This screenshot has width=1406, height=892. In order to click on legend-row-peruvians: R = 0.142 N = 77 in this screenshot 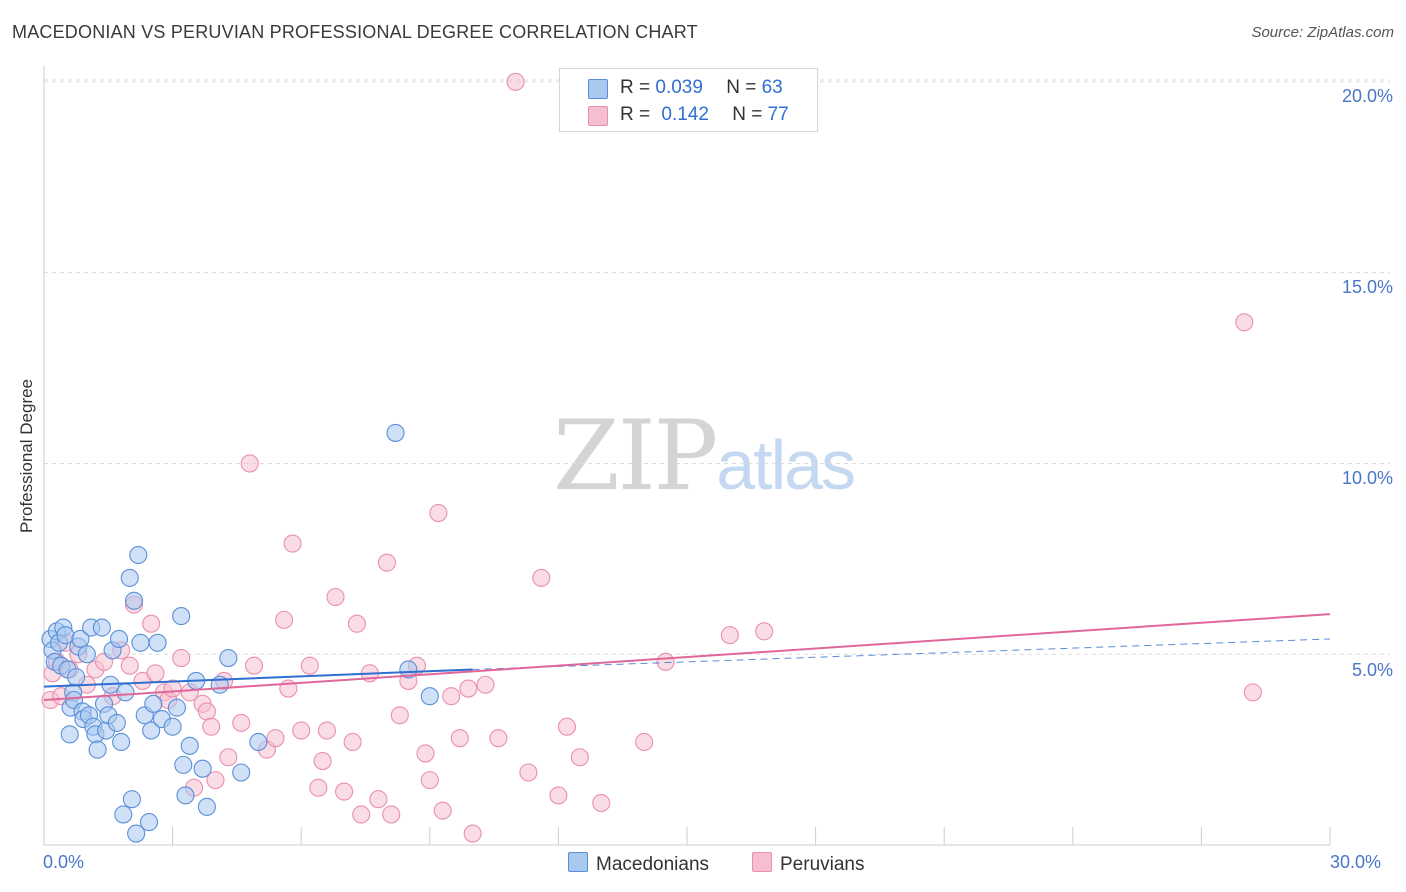, I will do `click(688, 115)`.